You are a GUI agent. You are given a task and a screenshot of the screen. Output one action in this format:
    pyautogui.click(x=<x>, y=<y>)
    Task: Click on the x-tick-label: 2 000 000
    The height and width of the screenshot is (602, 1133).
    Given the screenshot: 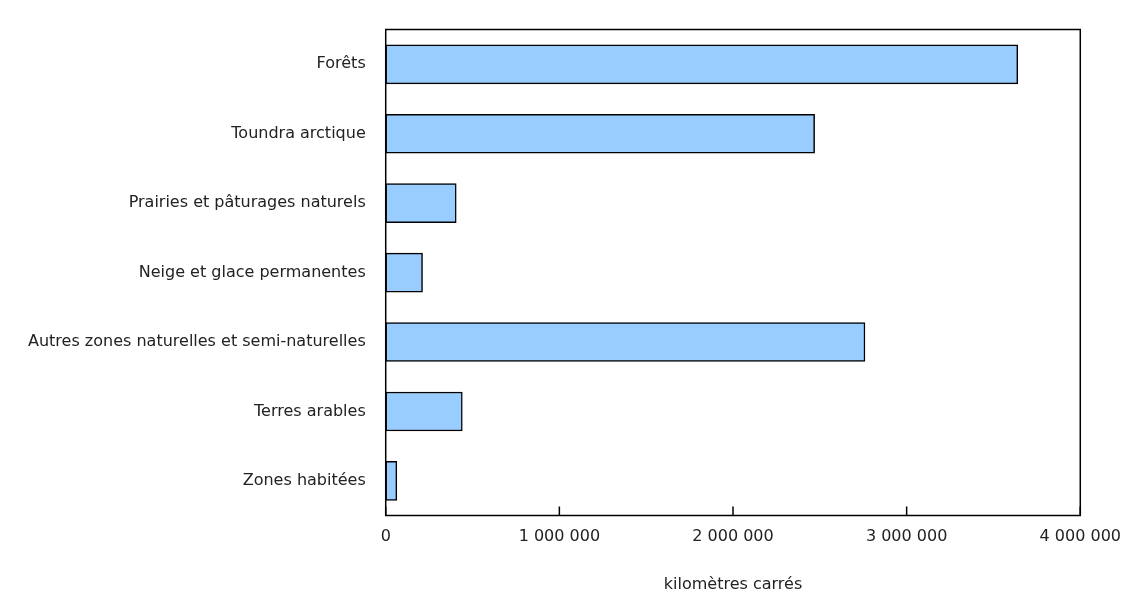 What is the action you would take?
    pyautogui.click(x=733, y=536)
    